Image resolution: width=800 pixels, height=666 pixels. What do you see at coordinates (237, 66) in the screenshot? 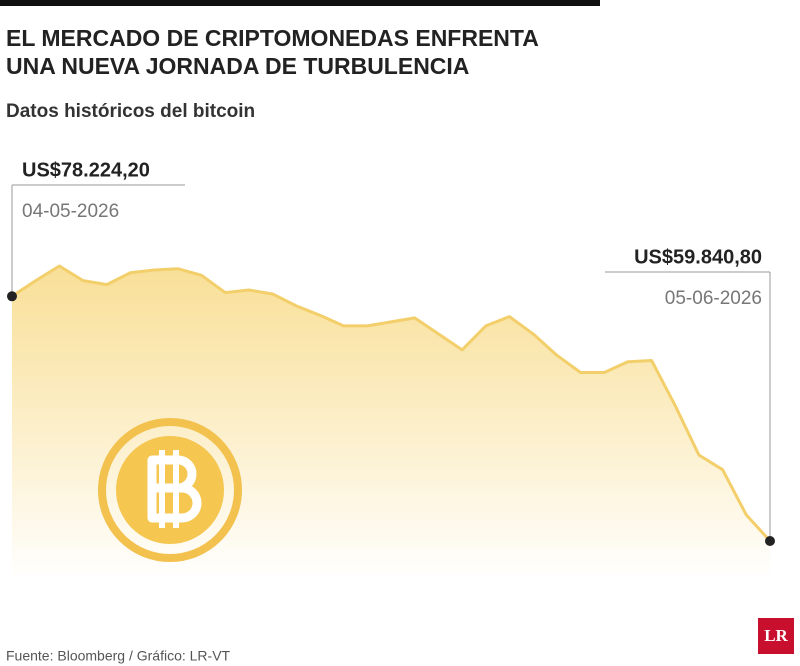
I see `chart-title: UNA NUEVA JORNADA DE TURBULENCIA` at bounding box center [237, 66].